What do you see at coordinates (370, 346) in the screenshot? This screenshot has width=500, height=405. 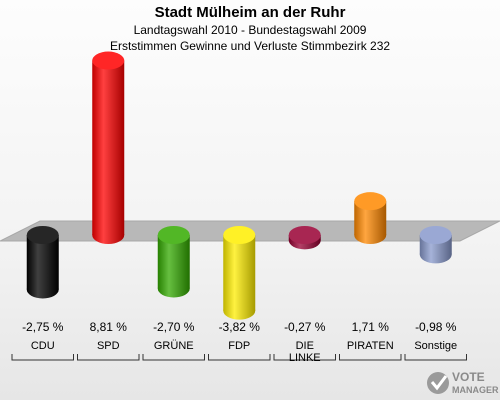 I see `category-label: PIRATEN` at bounding box center [370, 346].